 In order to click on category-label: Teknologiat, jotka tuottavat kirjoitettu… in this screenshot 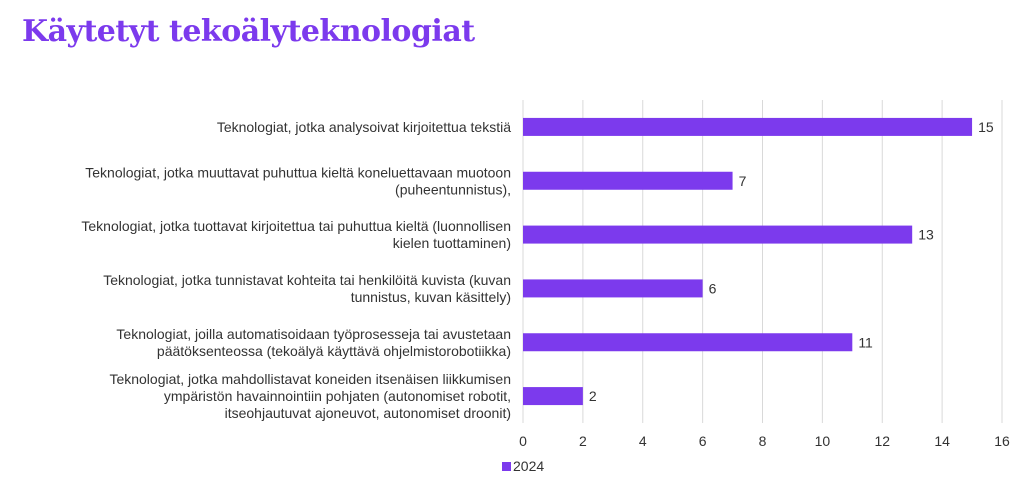, I will do `click(296, 234)`.